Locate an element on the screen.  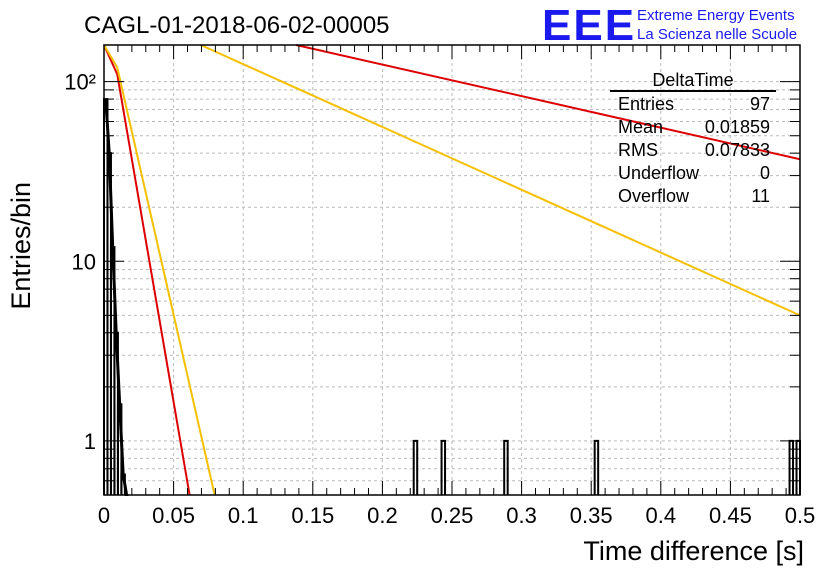
stats-label-underflow: Underflow is located at coordinates (659, 173).